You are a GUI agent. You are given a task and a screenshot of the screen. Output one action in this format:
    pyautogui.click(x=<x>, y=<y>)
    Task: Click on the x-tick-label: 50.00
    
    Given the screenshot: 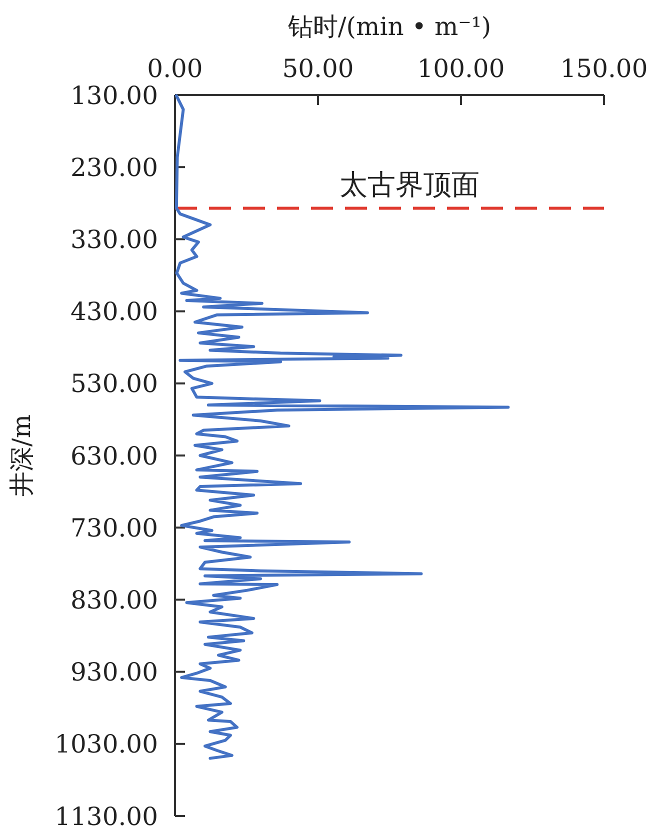 What is the action you would take?
    pyautogui.click(x=318, y=68)
    